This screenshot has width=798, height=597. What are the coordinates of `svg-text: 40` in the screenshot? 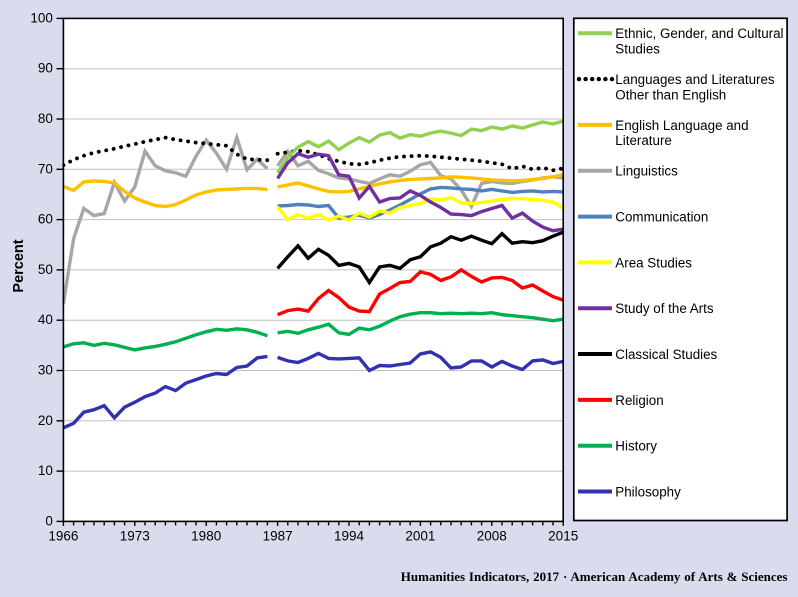 It's located at (45, 319).